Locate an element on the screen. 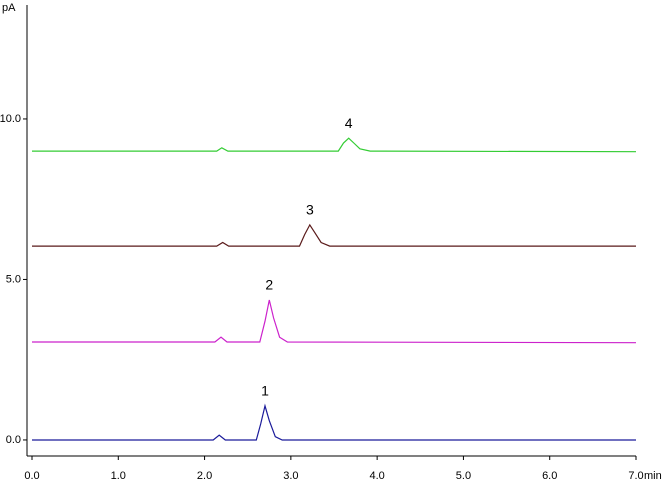 The height and width of the screenshot is (483, 669). x-axis-label: min is located at coordinates (653, 476).